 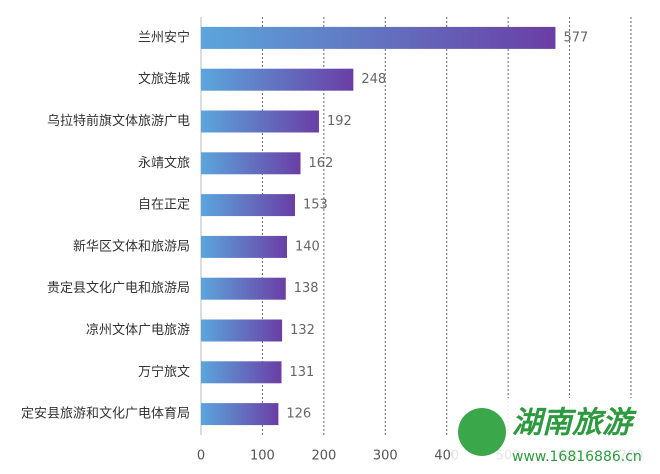 I want to click on value-label: 162, so click(x=321, y=163).